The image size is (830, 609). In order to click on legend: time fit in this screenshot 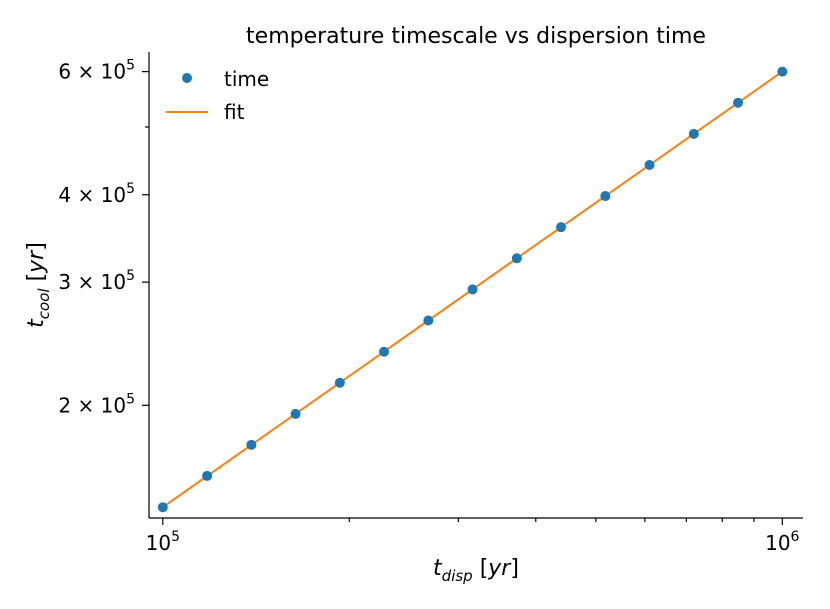, I will do `click(217, 95)`.